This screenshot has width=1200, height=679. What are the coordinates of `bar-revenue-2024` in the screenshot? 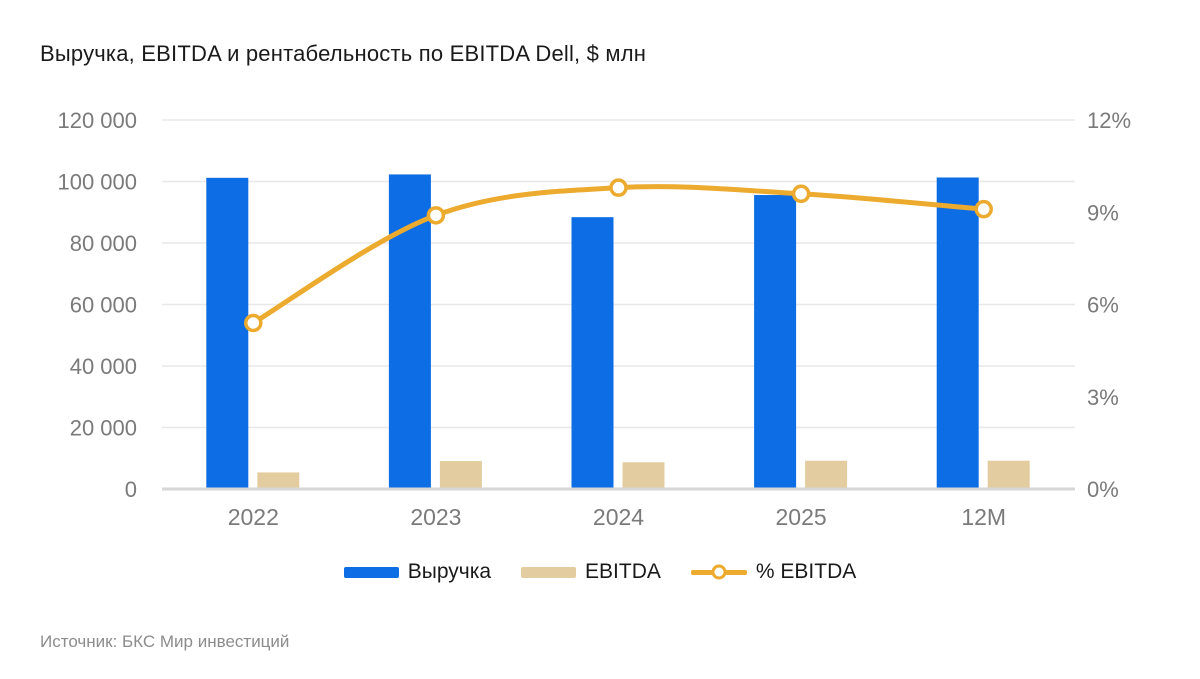 It's located at (592, 353).